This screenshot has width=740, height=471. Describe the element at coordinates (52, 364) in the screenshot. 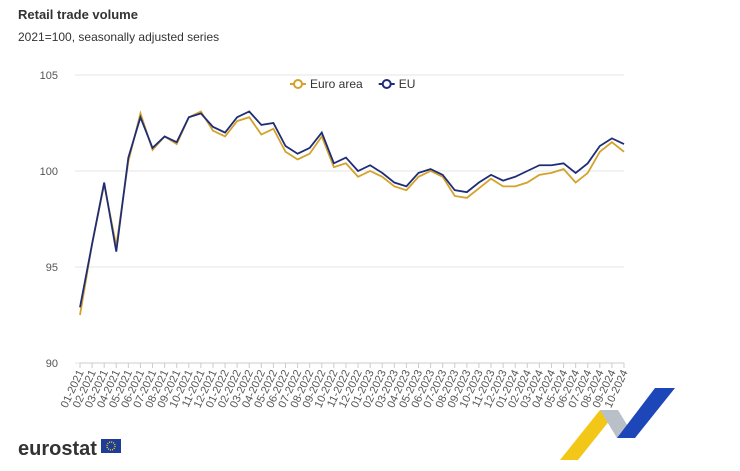

I see `y-tick-label: 90` at that location.